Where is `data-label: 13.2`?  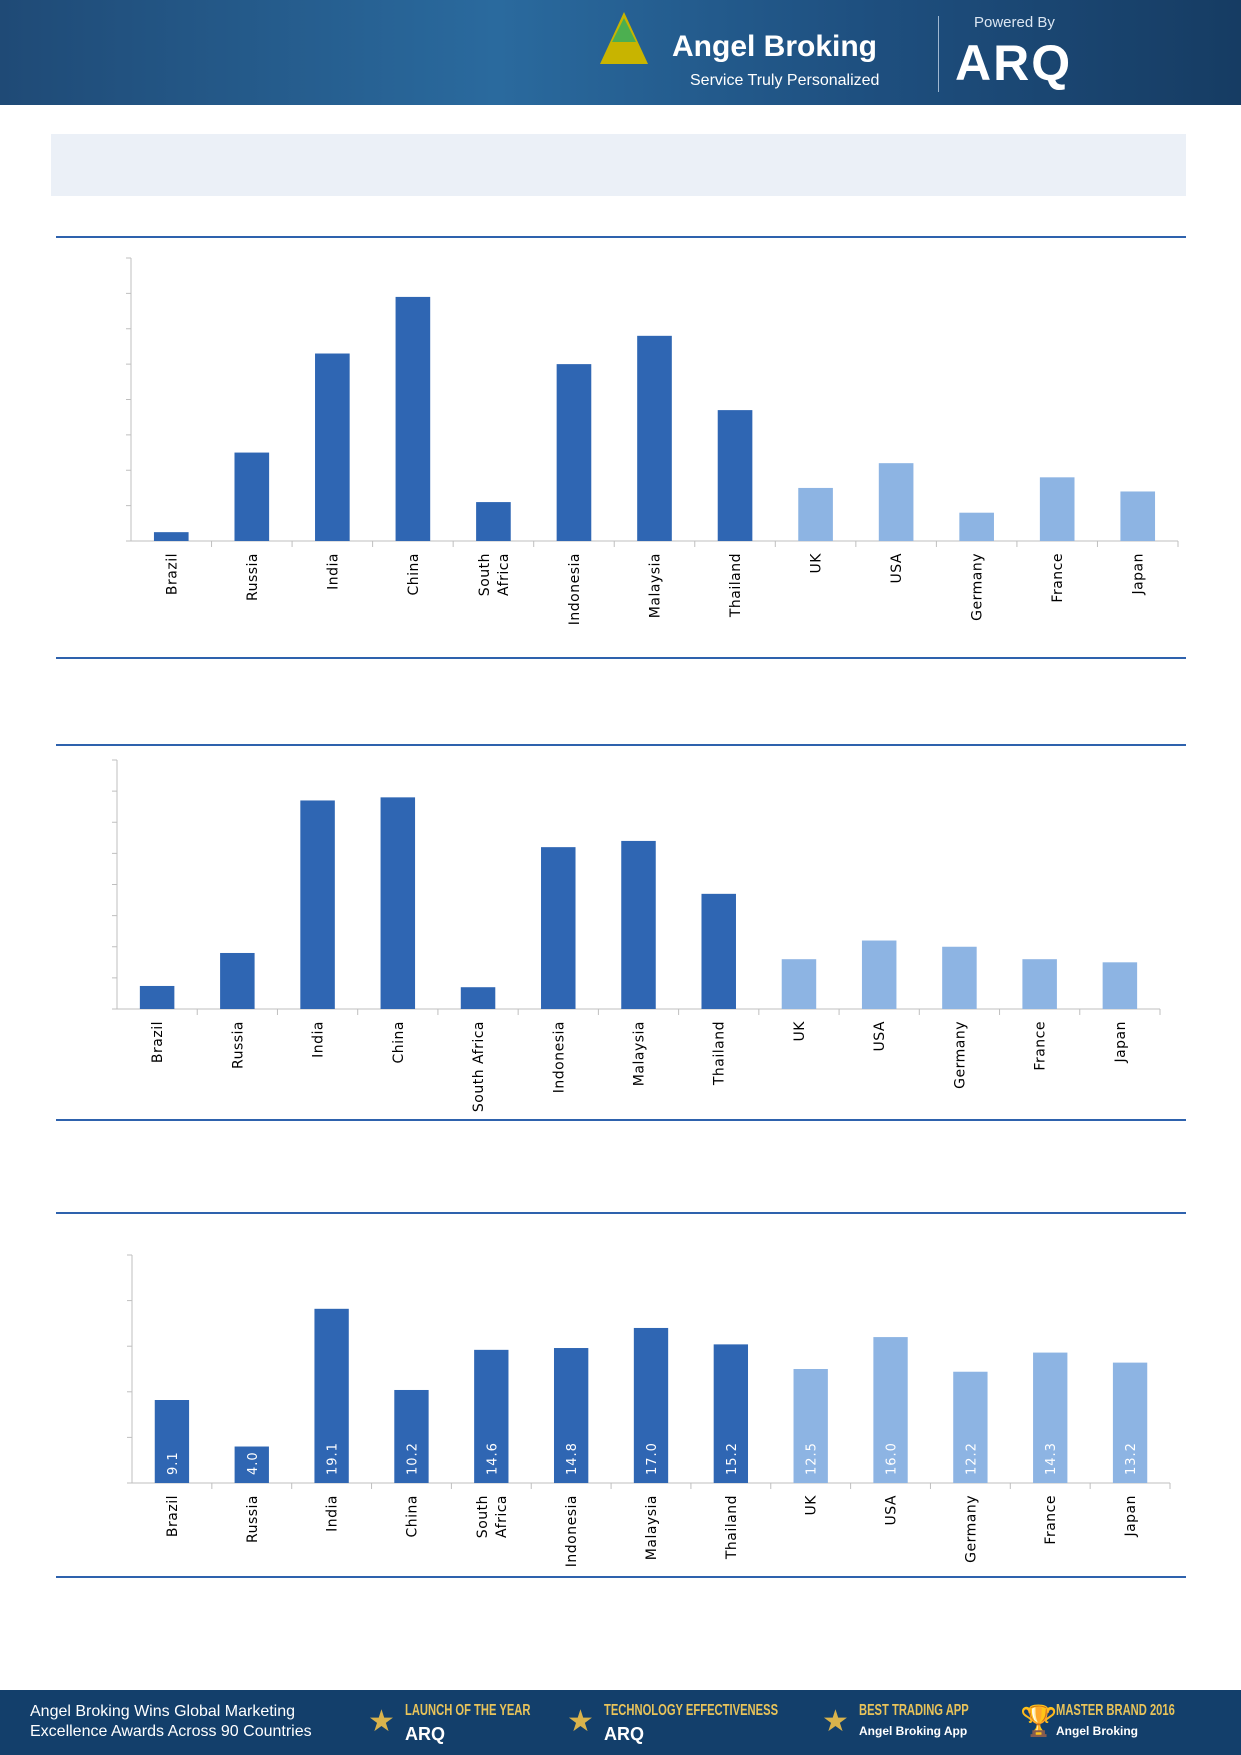 data-label: 13.2 is located at coordinates (1131, 1458).